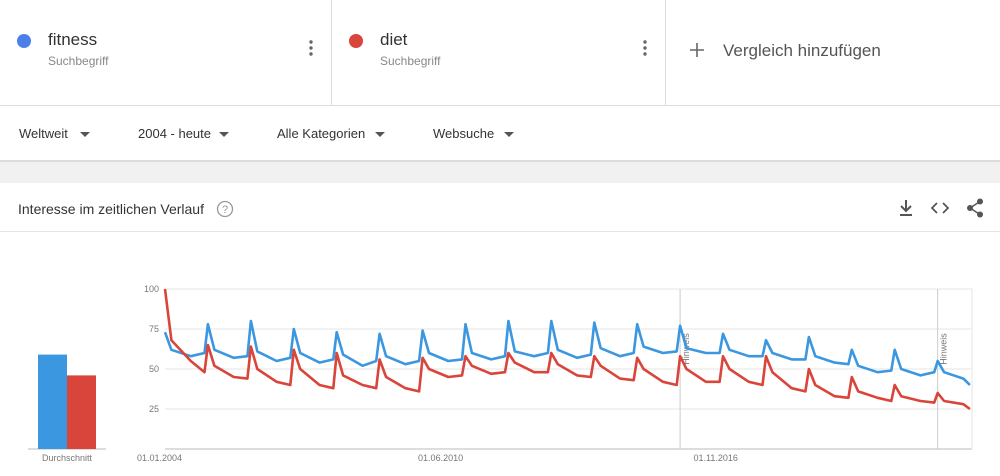 Image resolution: width=1000 pixels, height=476 pixels. I want to click on filter-label: Alle Kategorien, so click(321, 133).